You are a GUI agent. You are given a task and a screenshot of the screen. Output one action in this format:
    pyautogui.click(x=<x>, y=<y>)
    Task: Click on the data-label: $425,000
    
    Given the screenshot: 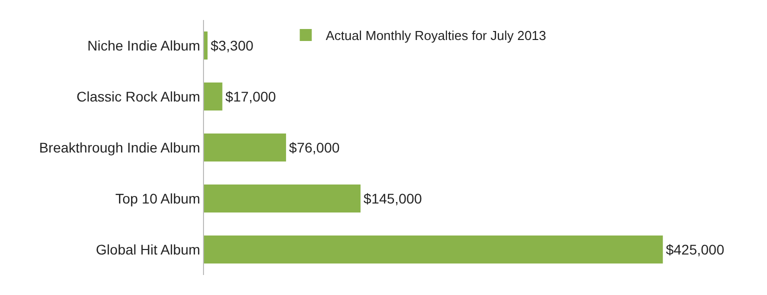 What is the action you would take?
    pyautogui.click(x=695, y=250)
    